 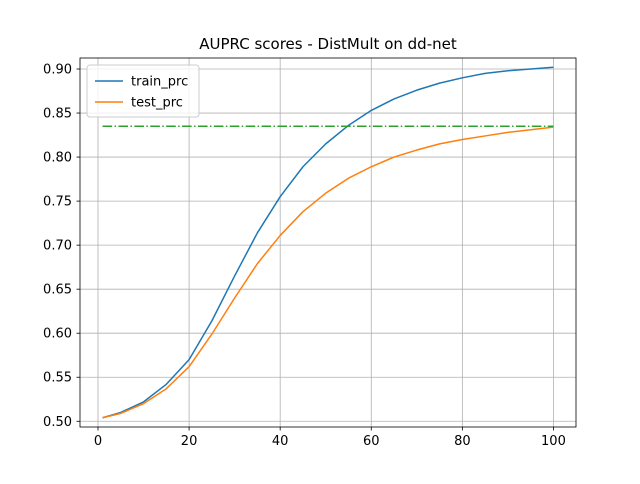 I want to click on x-tick-label: 100, so click(x=553, y=441).